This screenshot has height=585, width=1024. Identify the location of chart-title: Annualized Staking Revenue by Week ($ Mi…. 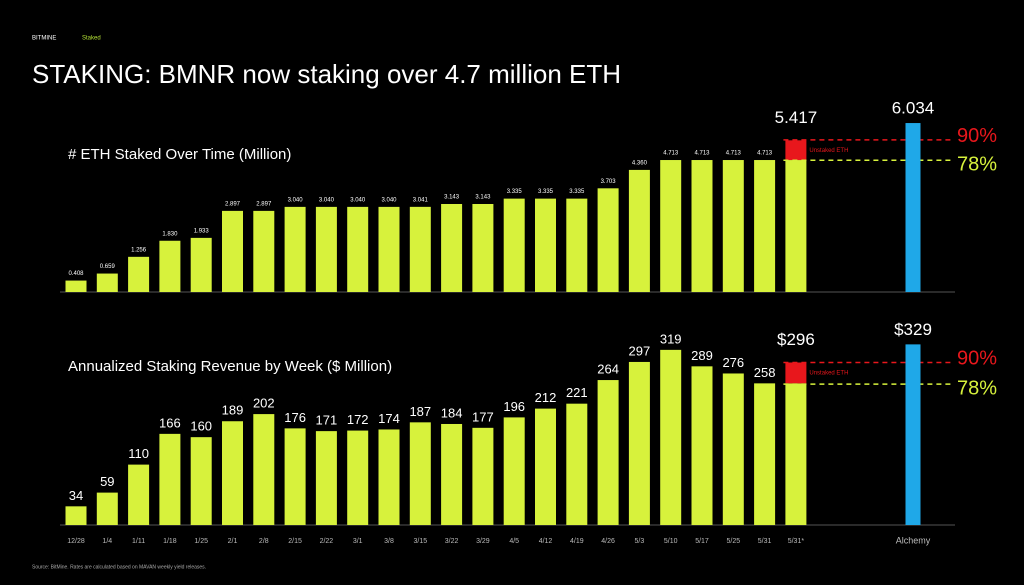
(230, 366).